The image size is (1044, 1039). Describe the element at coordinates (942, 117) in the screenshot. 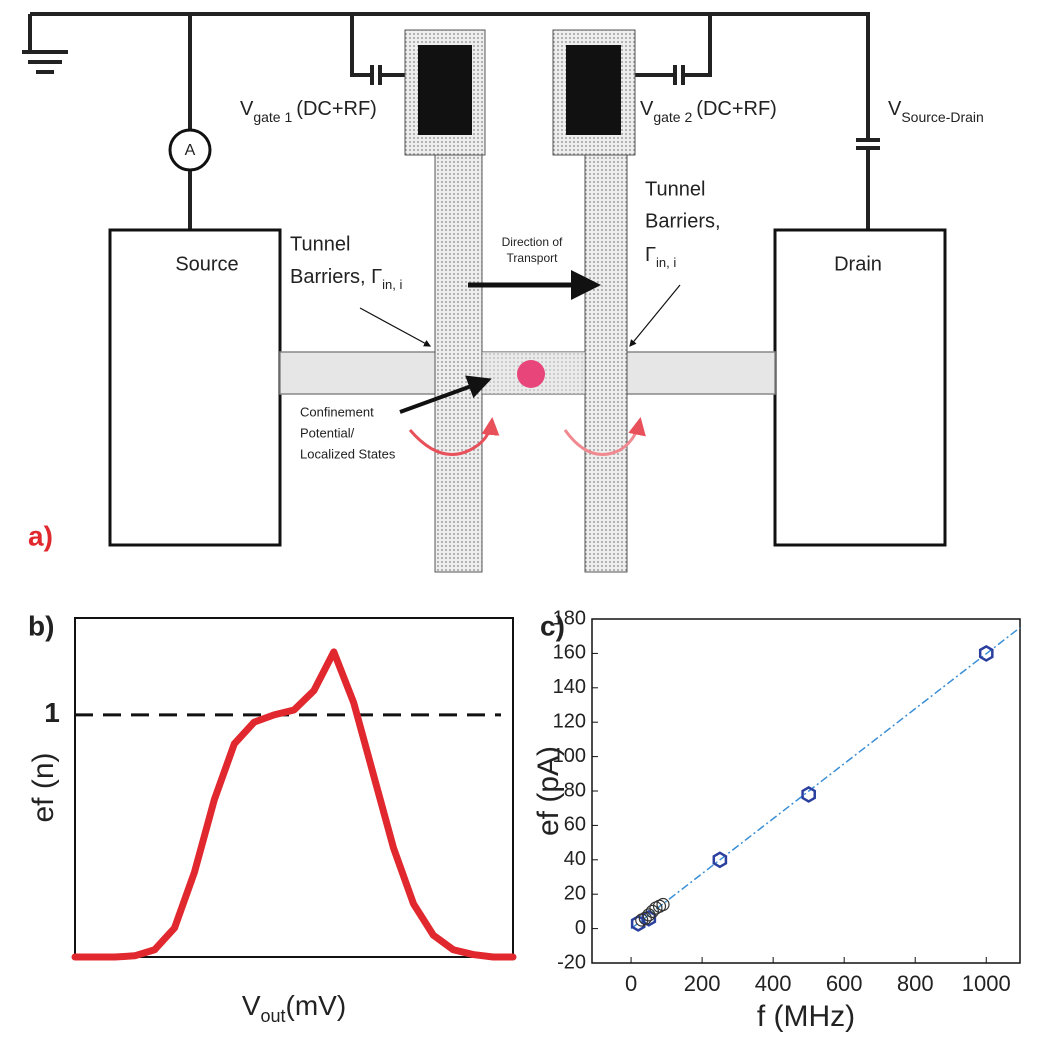

I see `sub: Source-Drain` at that location.